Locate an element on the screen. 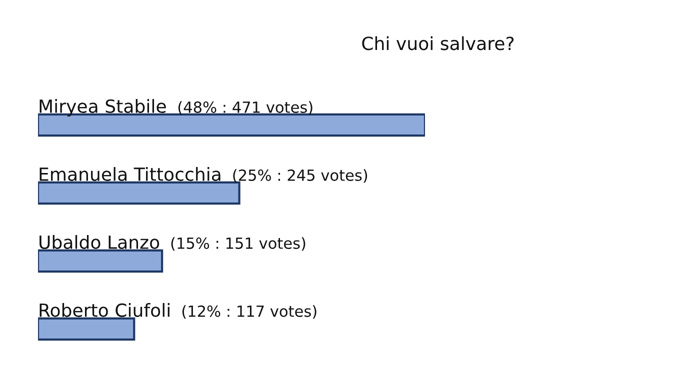 Image resolution: width=700 pixels, height=390 pixels. data-label: (48% : 471 votes) is located at coordinates (245, 108).